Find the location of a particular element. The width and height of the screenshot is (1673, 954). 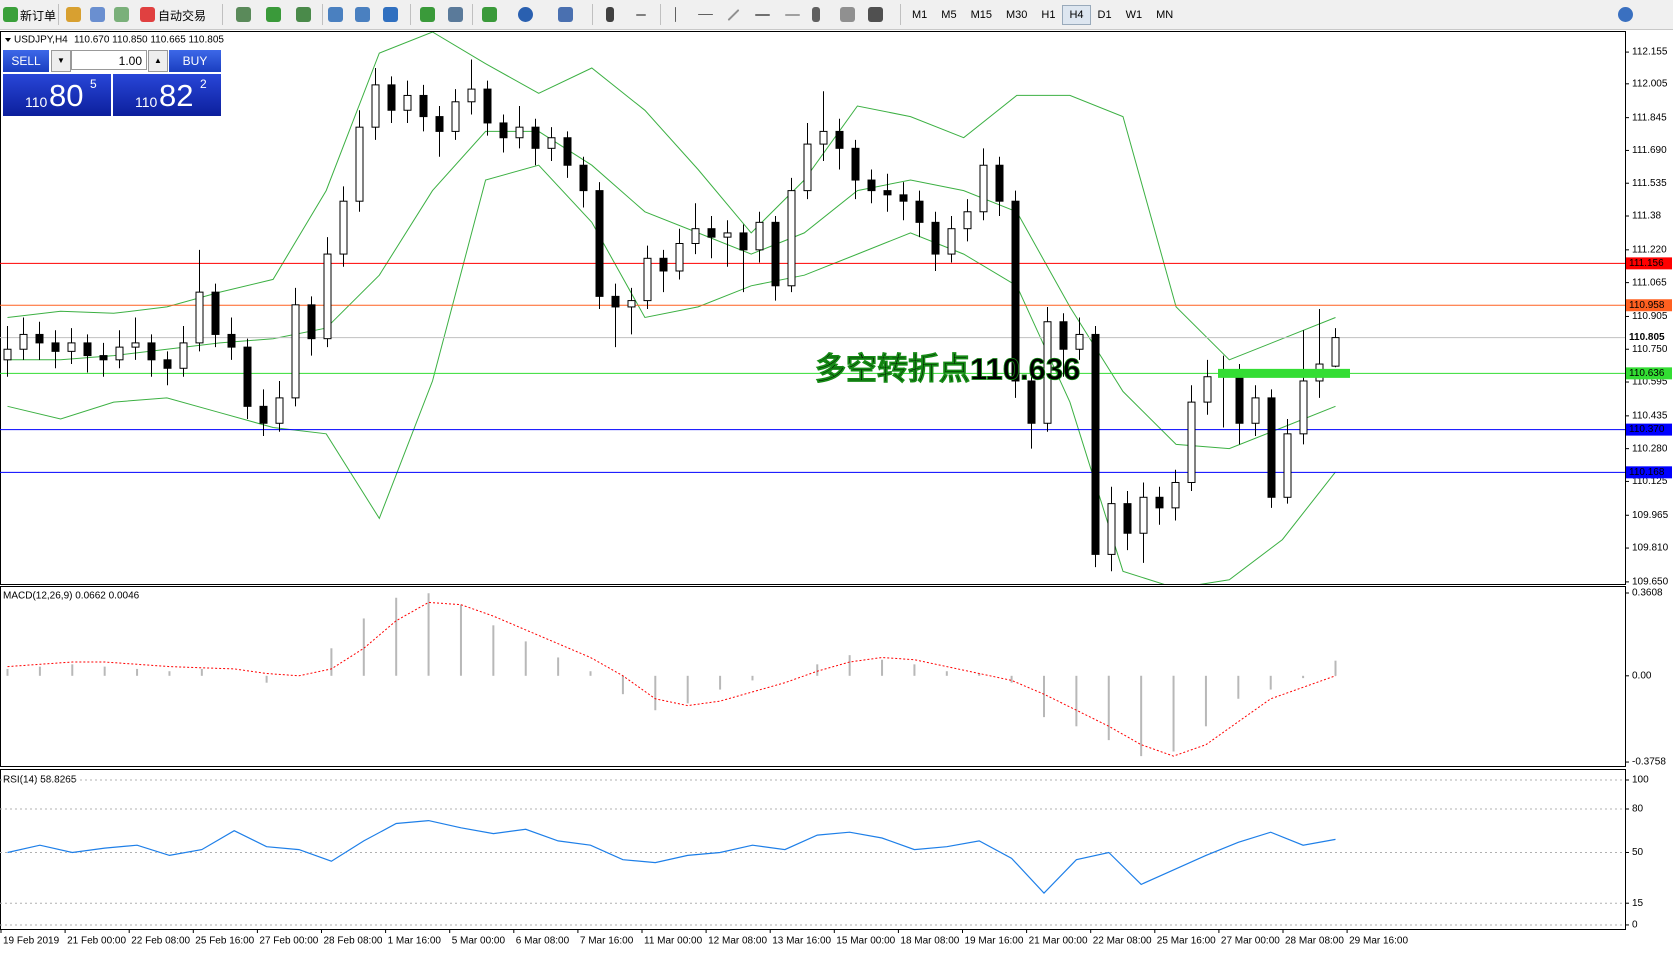

buy-button: BUY is located at coordinates (195, 61).